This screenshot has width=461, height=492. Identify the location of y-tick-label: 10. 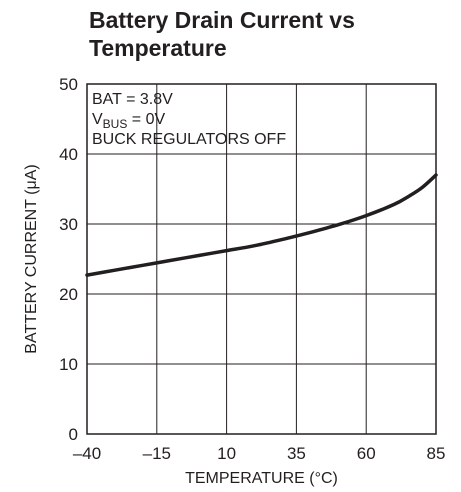
(68, 364).